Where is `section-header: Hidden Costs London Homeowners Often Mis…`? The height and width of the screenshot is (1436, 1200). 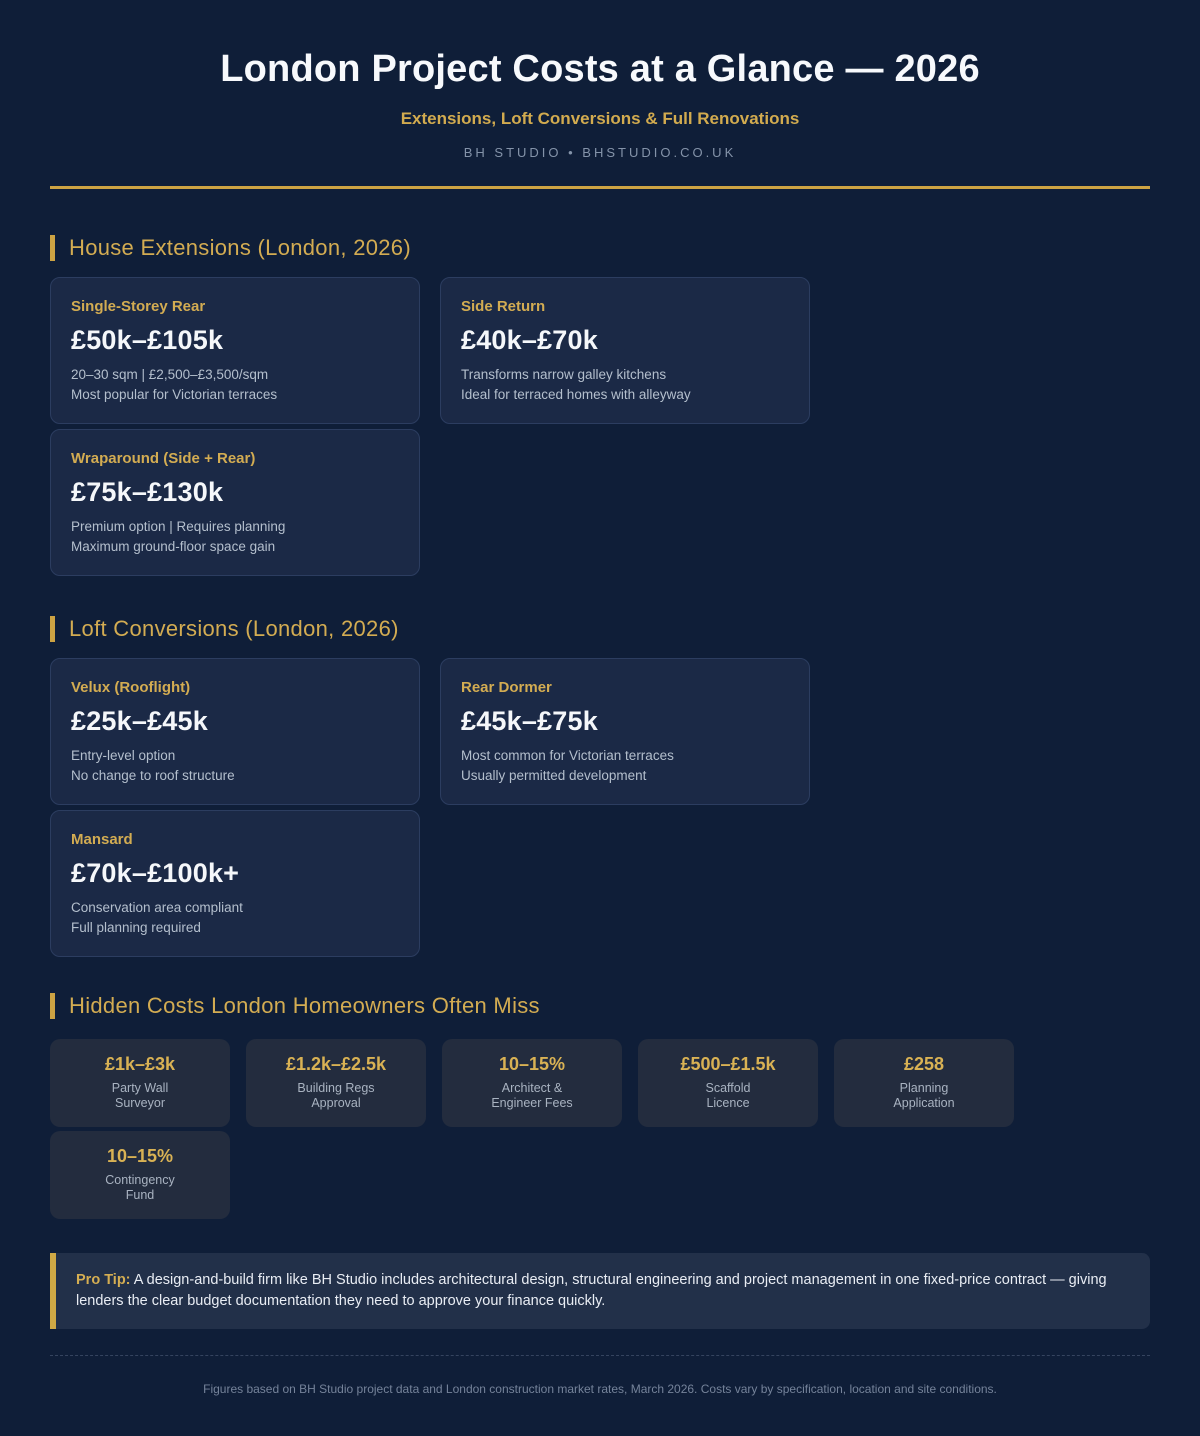 section-header: Hidden Costs London Homeowners Often Mis… is located at coordinates (600, 1006).